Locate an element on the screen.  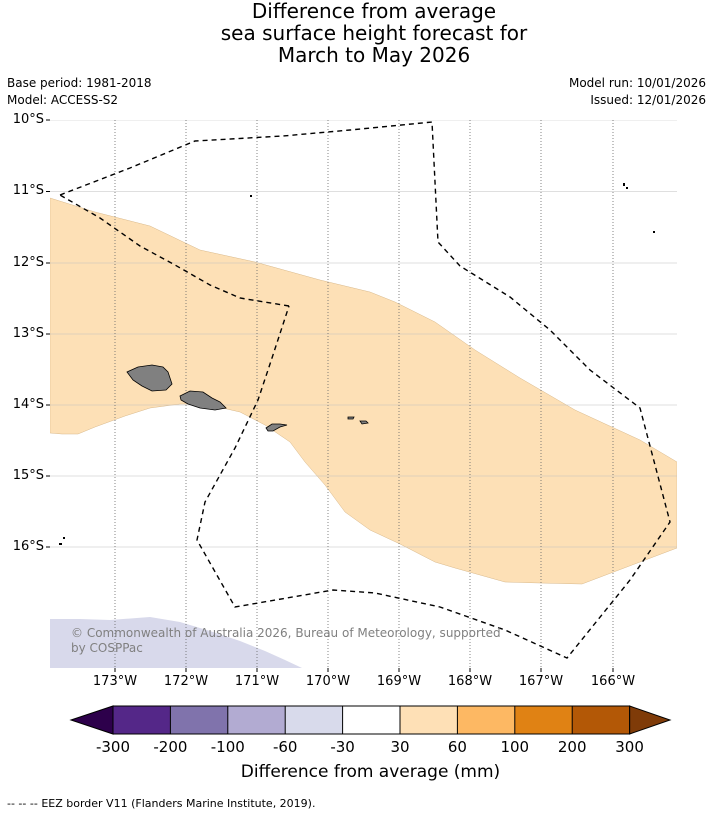
islet-niuafoou is located at coordinates (60, 544).